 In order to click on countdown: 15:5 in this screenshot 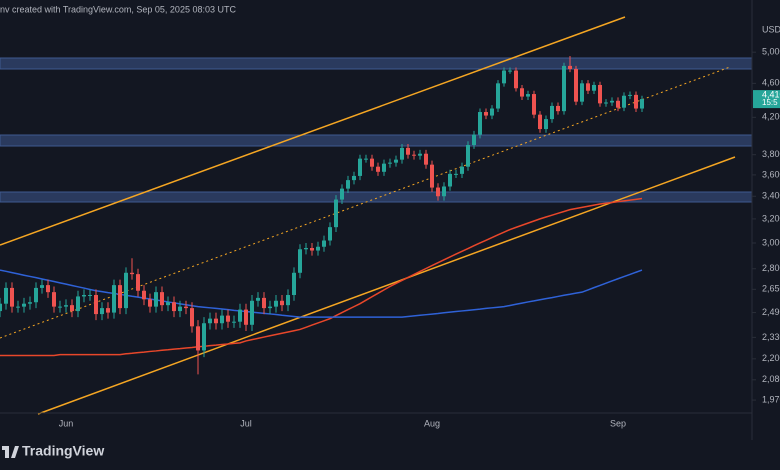, I will do `click(770, 102)`.